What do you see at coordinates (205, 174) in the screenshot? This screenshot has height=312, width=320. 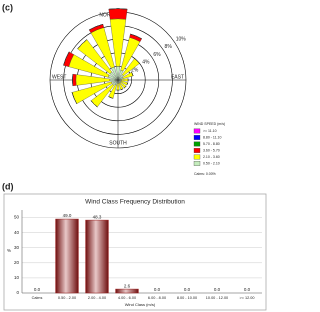 I see `calms-note: Calms: 0.00%` at bounding box center [205, 174].